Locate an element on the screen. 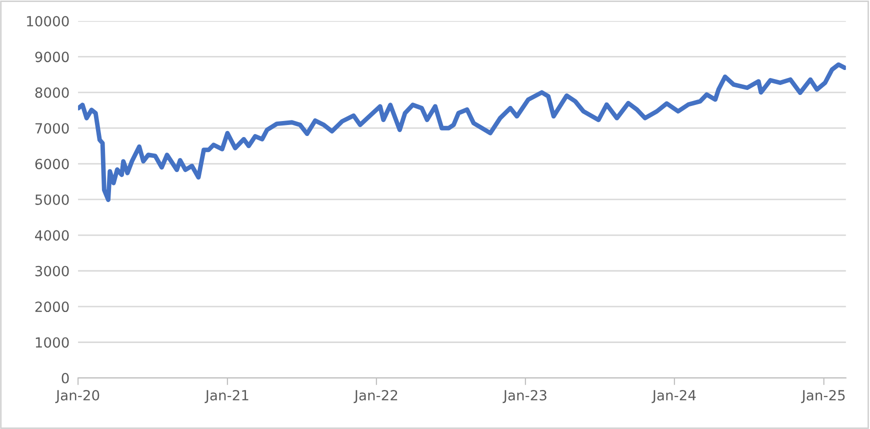  y-tick-label: 3000 is located at coordinates (52, 271).